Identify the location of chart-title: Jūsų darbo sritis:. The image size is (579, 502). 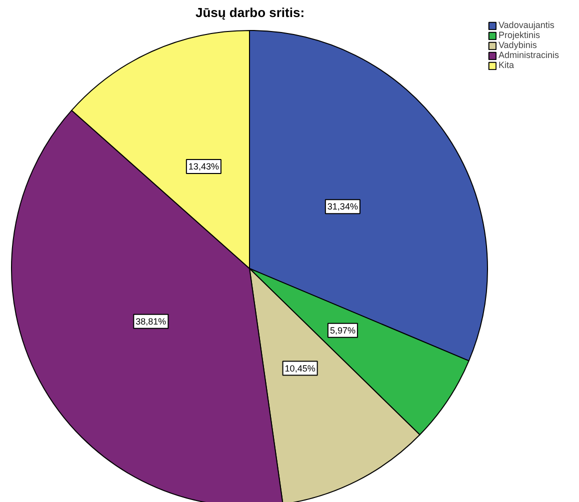
(250, 12).